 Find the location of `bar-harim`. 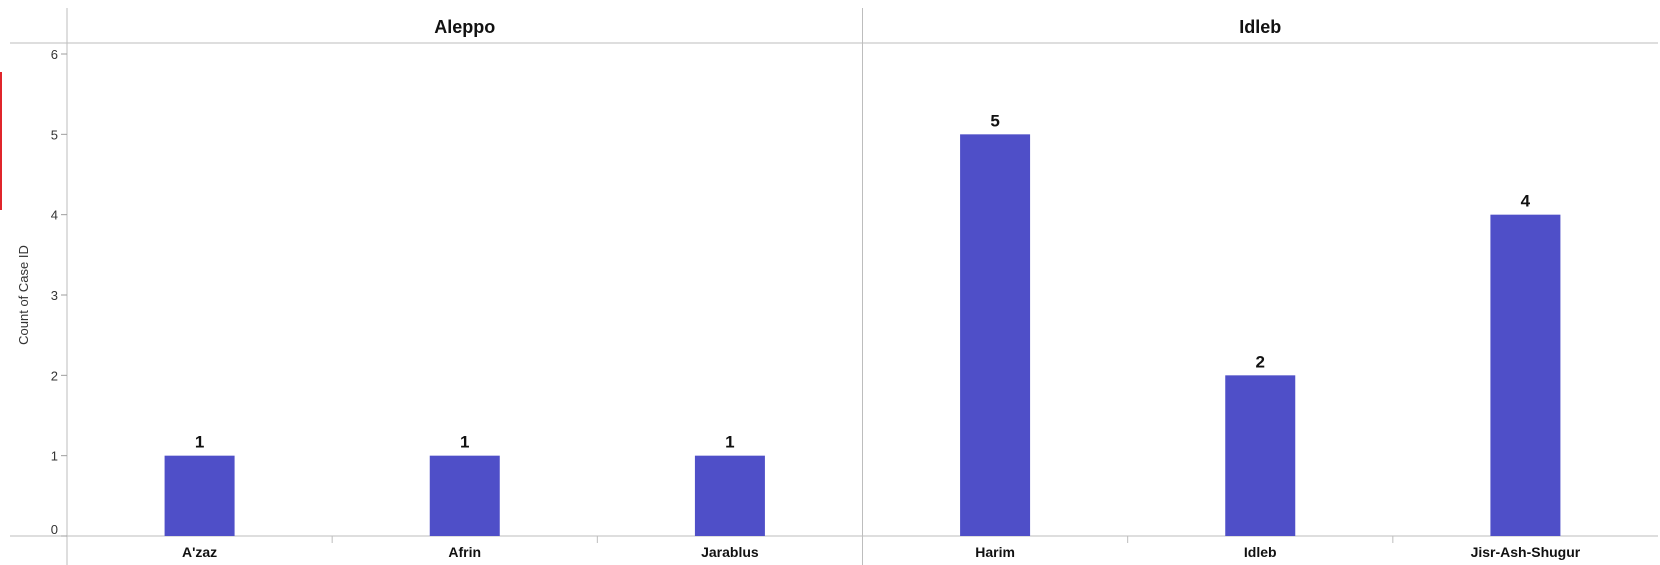

bar-harim is located at coordinates (995, 335).